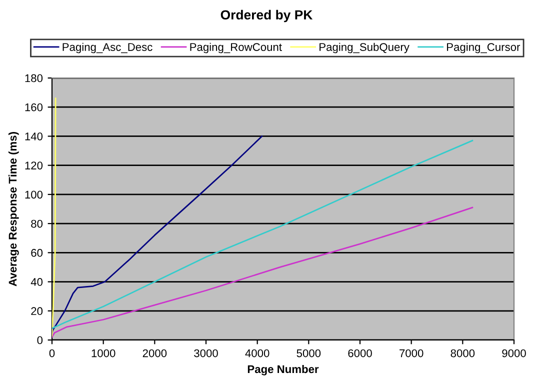 Image resolution: width=533 pixels, height=392 pixels. I want to click on x-tick-label: 8000, so click(462, 353).